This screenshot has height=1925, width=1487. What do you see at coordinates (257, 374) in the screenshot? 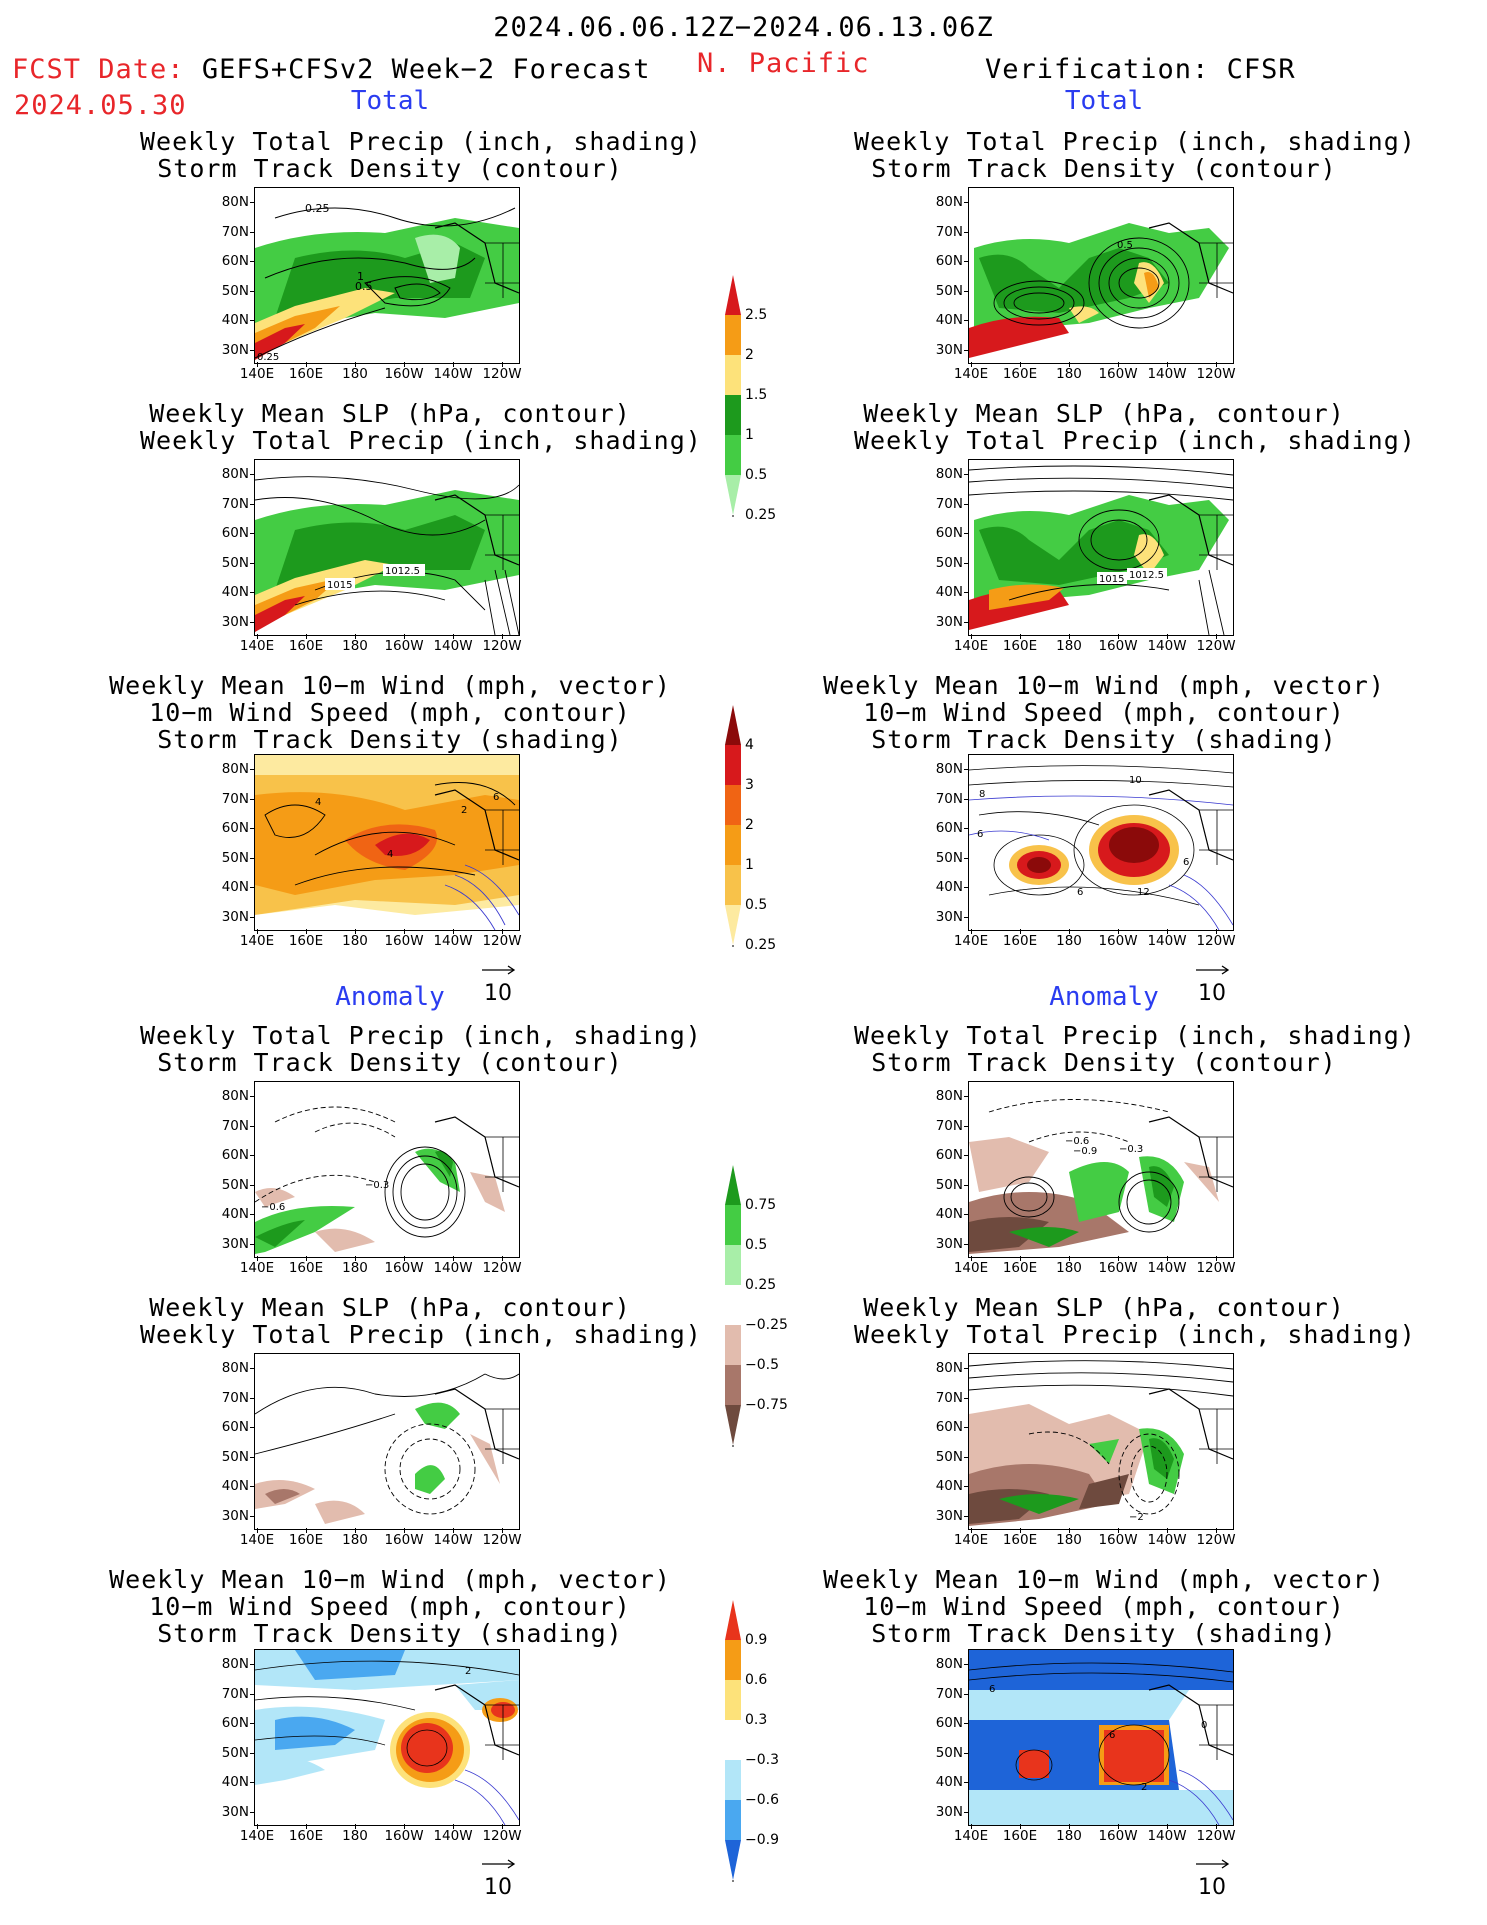
I see `lon-tick-label: 140E` at bounding box center [257, 374].